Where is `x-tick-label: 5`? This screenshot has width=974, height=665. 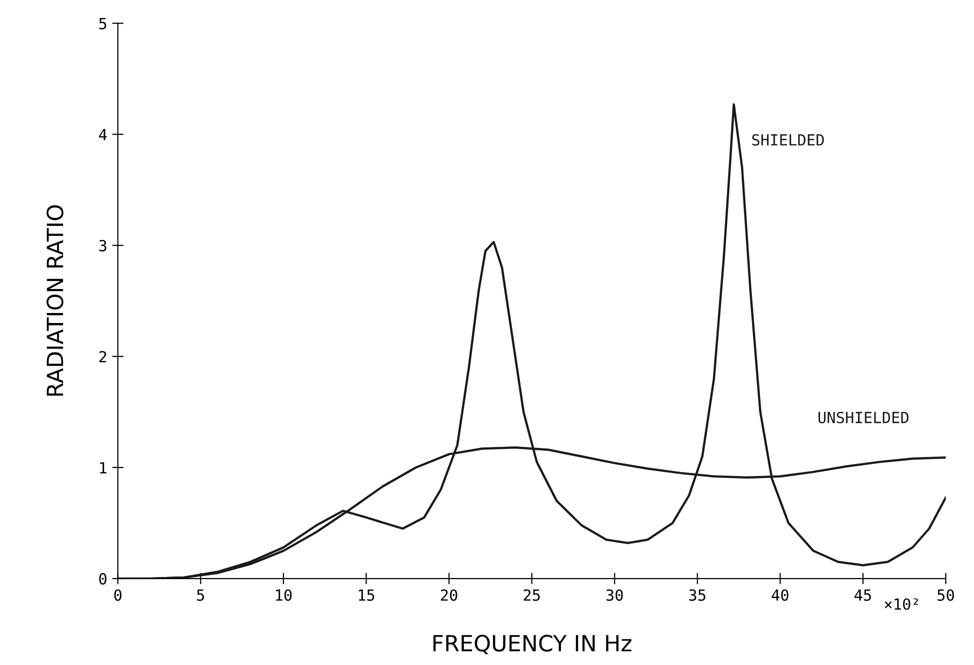 x-tick-label: 5 is located at coordinates (200, 595).